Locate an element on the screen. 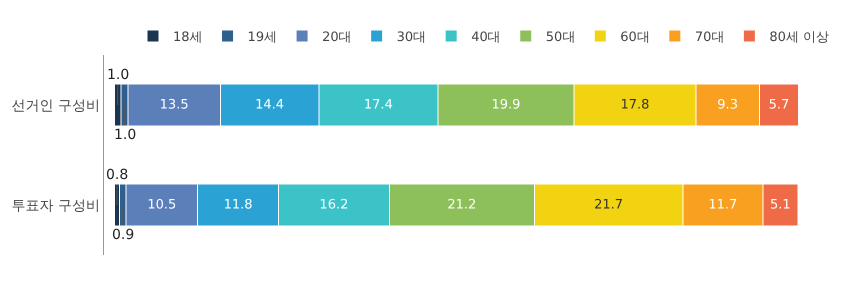 The height and width of the screenshot is (290, 850). data-label: 17.8 is located at coordinates (635, 105).